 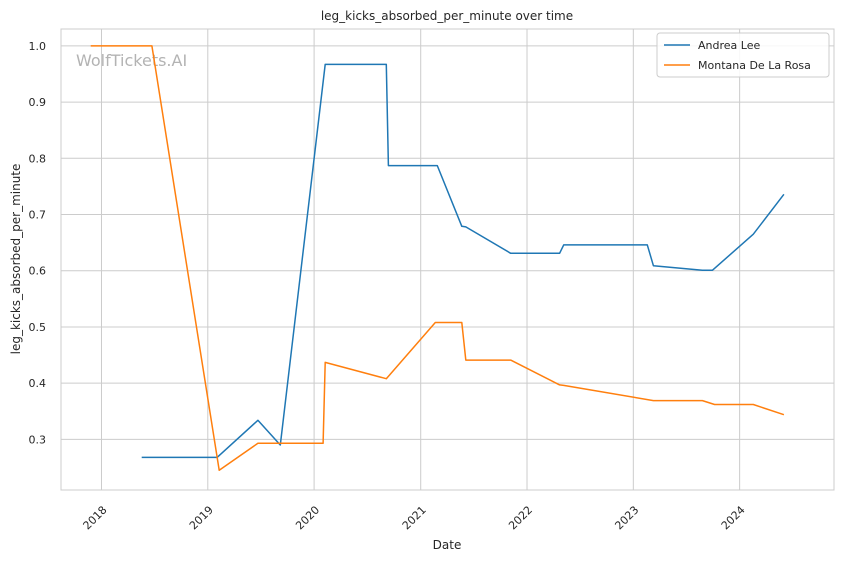 What do you see at coordinates (520, 517) in the screenshot?
I see `x-tick-label: 2022` at bounding box center [520, 517].